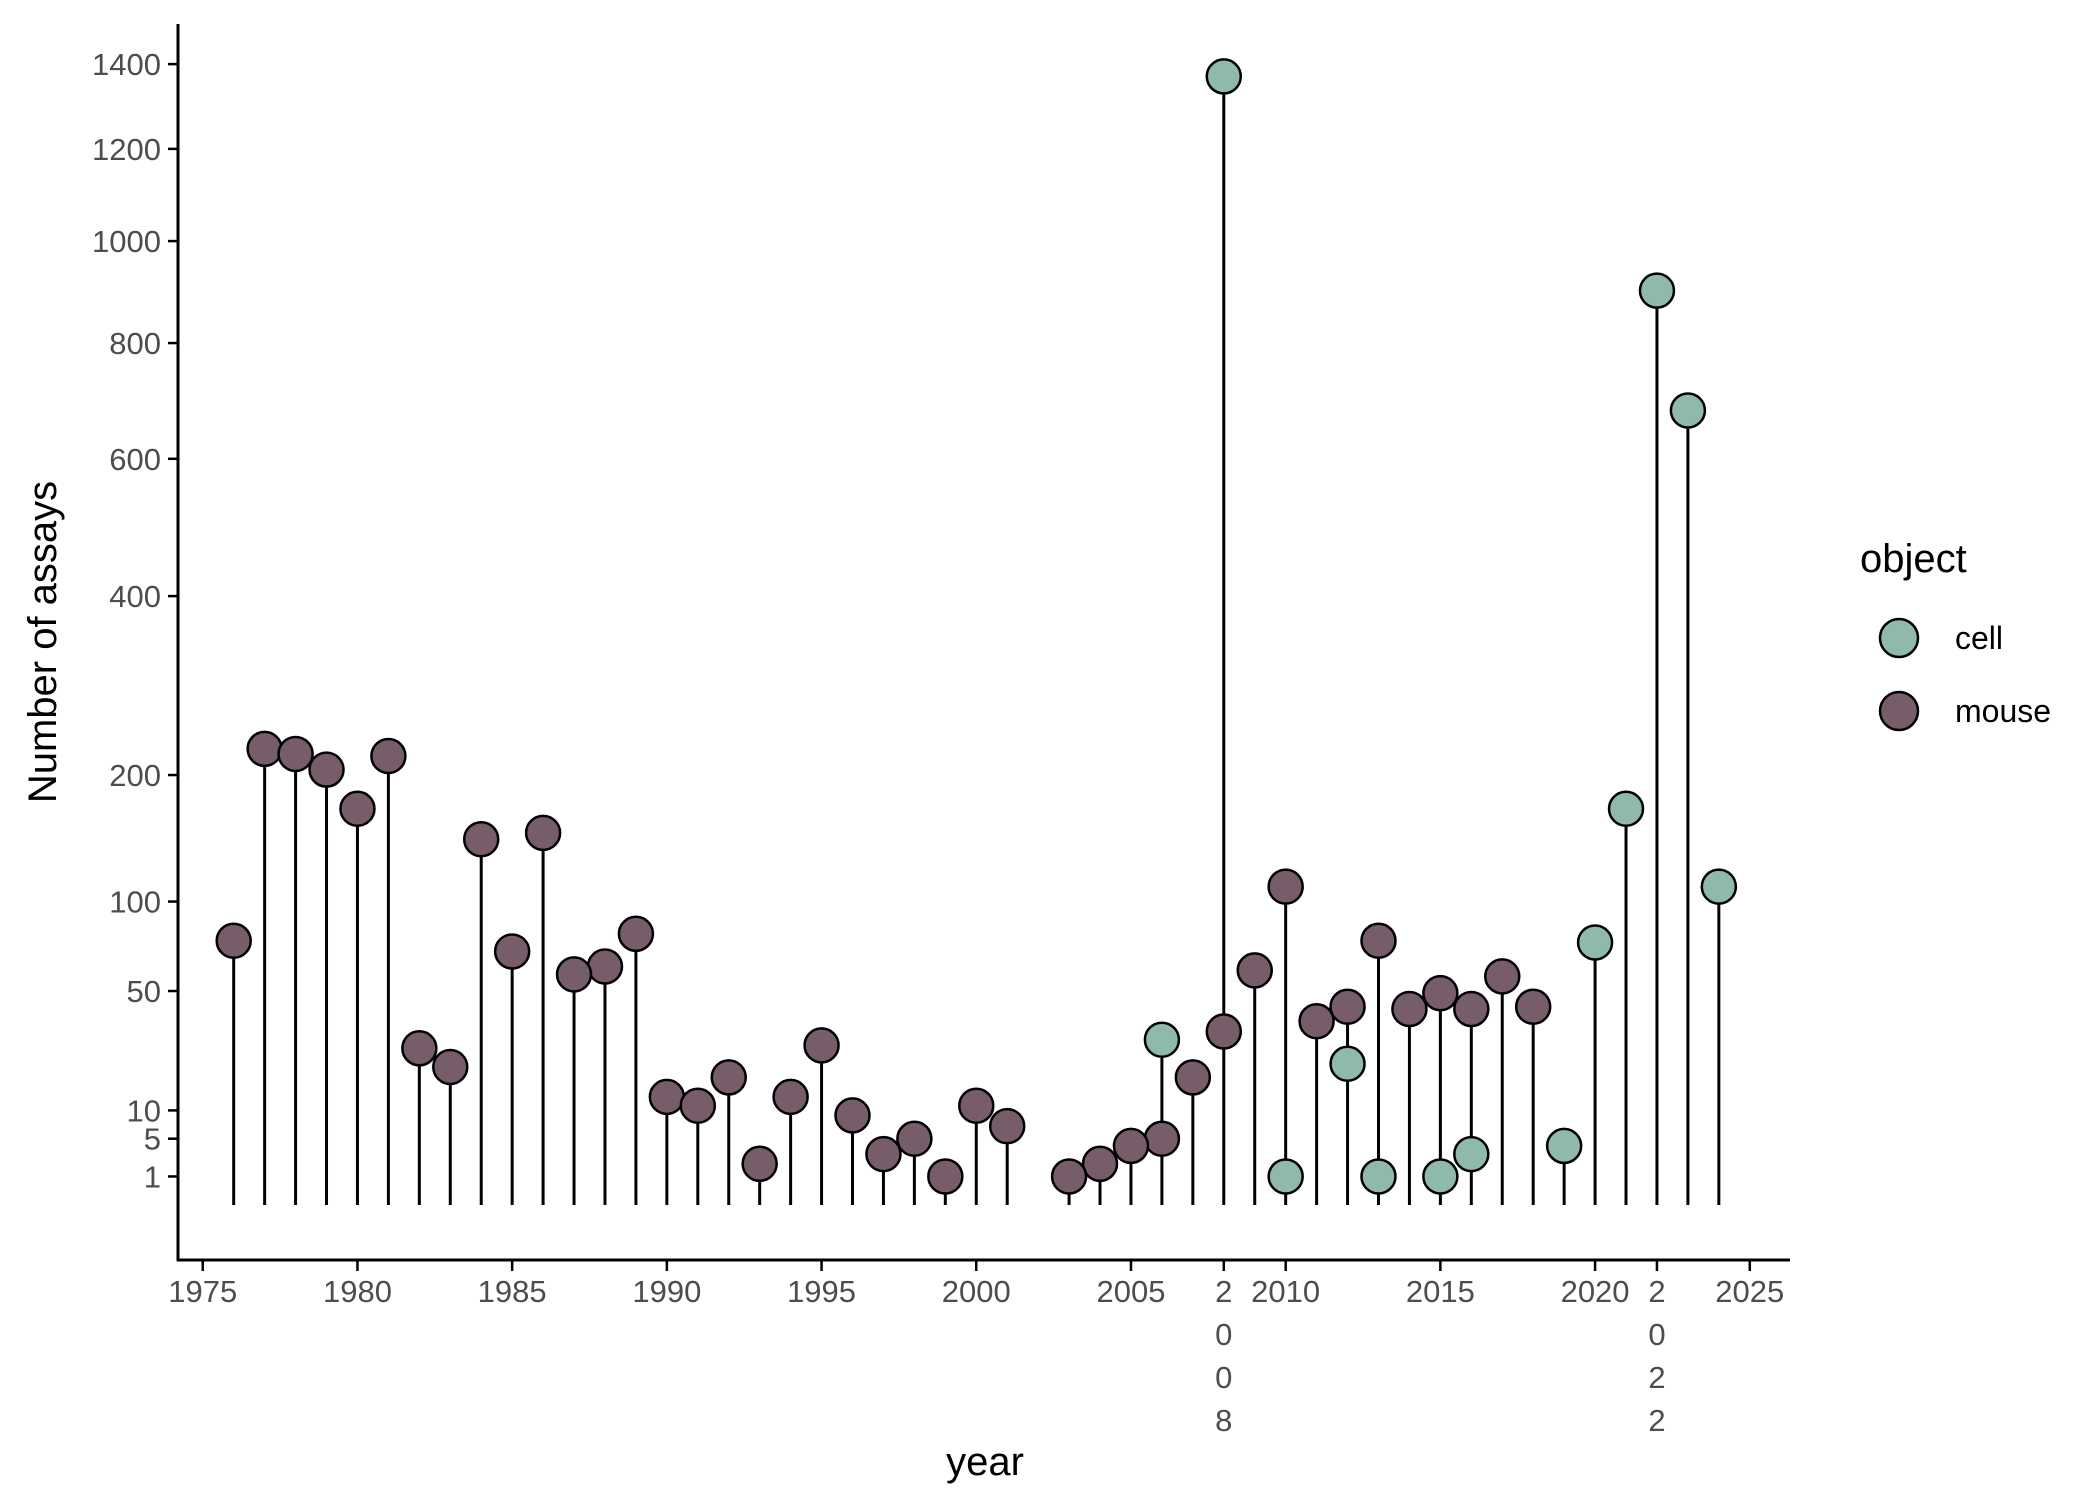 This screenshot has width=2100, height=1500. I want to click on point-mouse-1988, so click(605, 966).